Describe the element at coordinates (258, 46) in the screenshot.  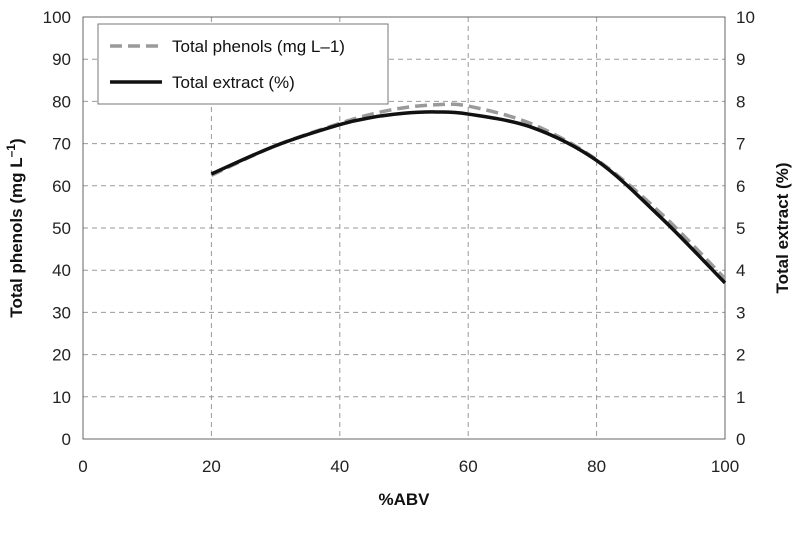
I see `legend-label-total-phenols: Total phenols (mg L–1)` at that location.